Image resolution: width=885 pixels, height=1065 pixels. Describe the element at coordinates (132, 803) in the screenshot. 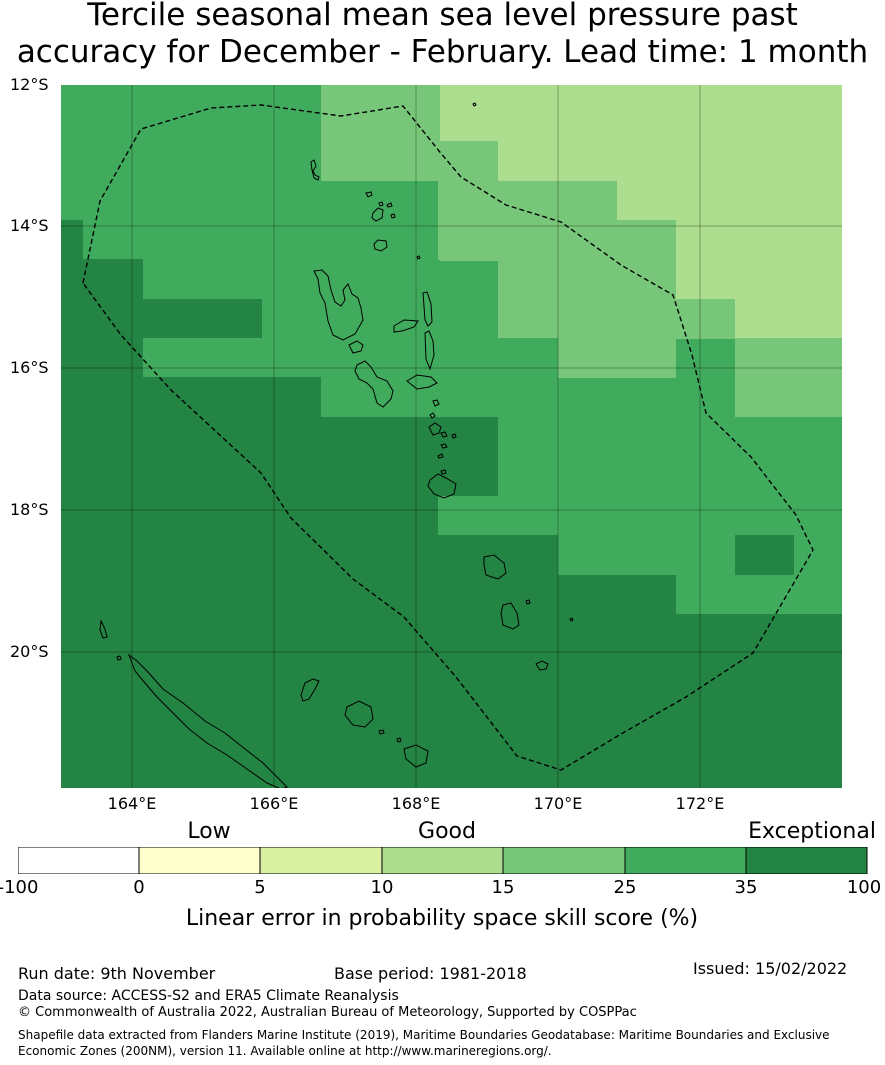

I see `lon-label-164e: 164°E` at that location.